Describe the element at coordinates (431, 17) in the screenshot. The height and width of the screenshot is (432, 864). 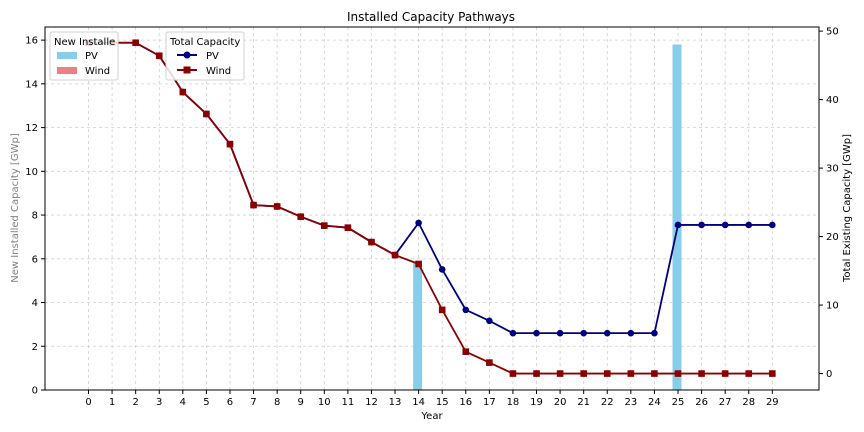
I see `chart-title: Installed Capacity Pathways` at that location.